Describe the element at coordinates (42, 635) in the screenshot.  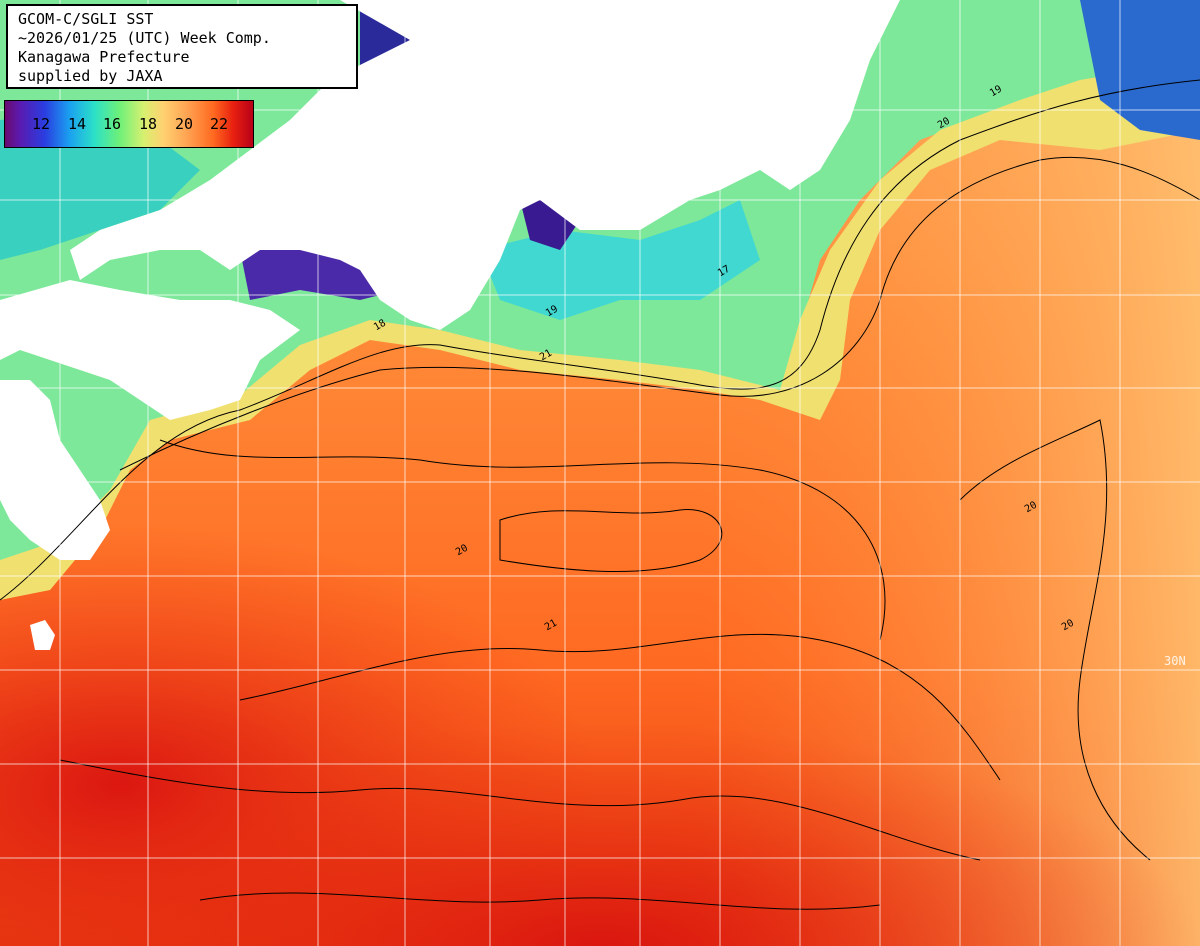
I see `land-small-island` at that location.